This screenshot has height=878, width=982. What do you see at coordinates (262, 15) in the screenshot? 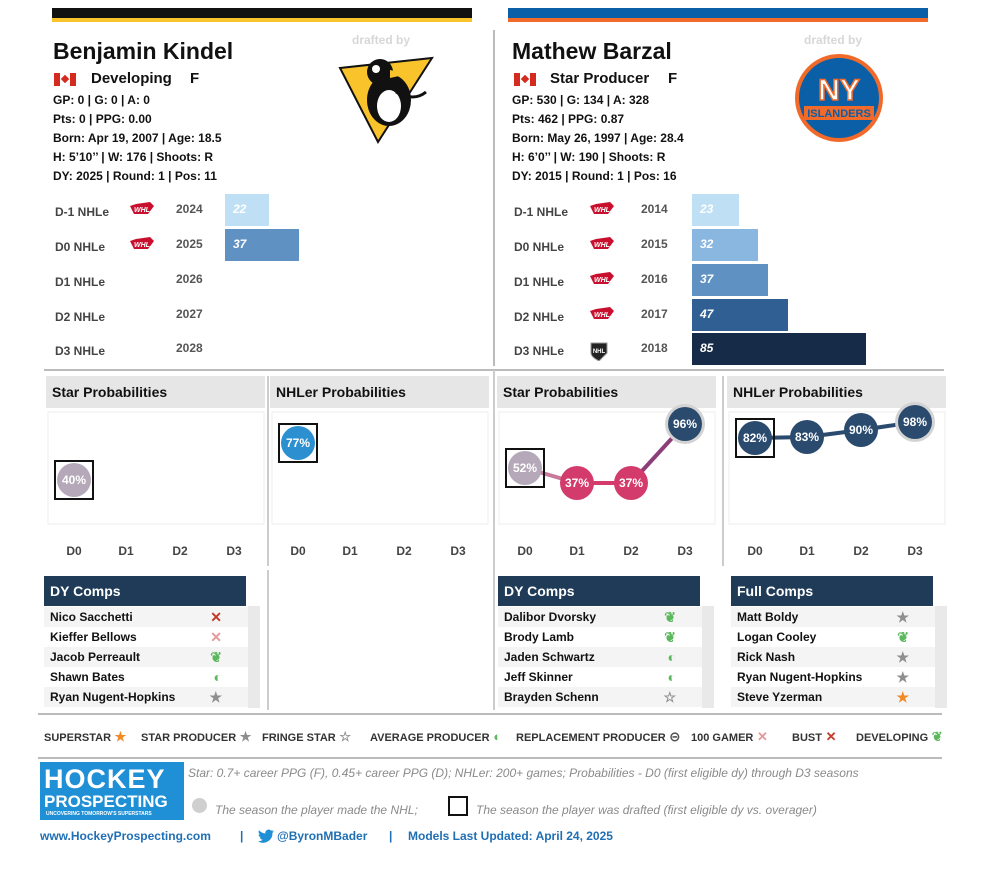
I see `left-team-color-bar` at bounding box center [262, 15].